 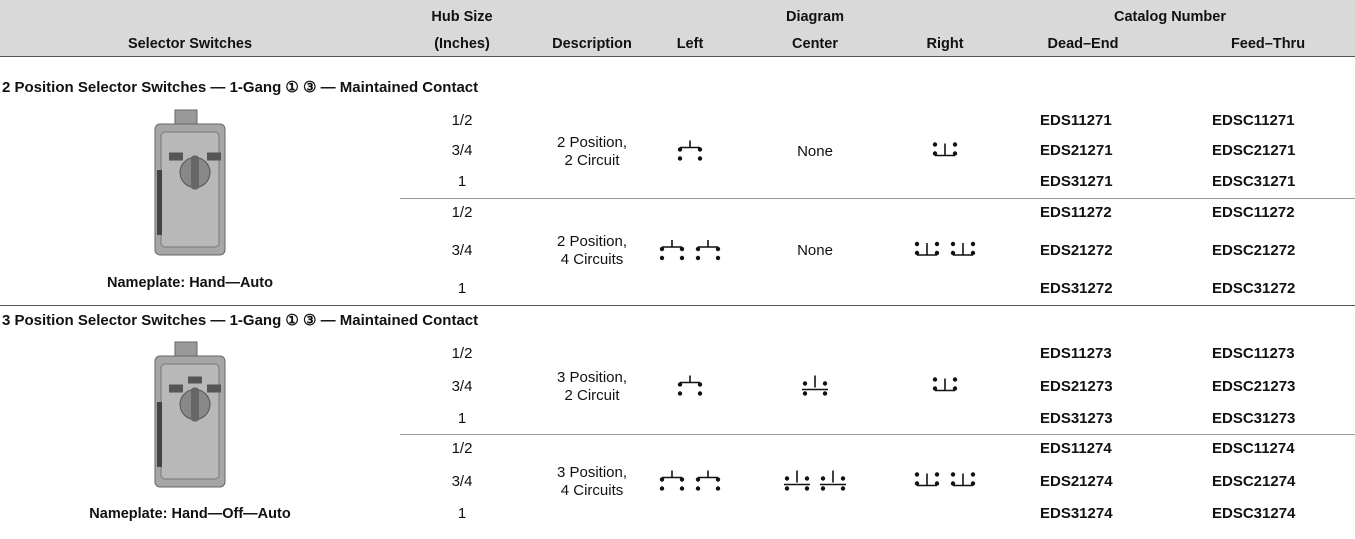 What do you see at coordinates (1253, 212) in the screenshot?
I see `catalog-feed-thru: EDSC11272` at bounding box center [1253, 212].